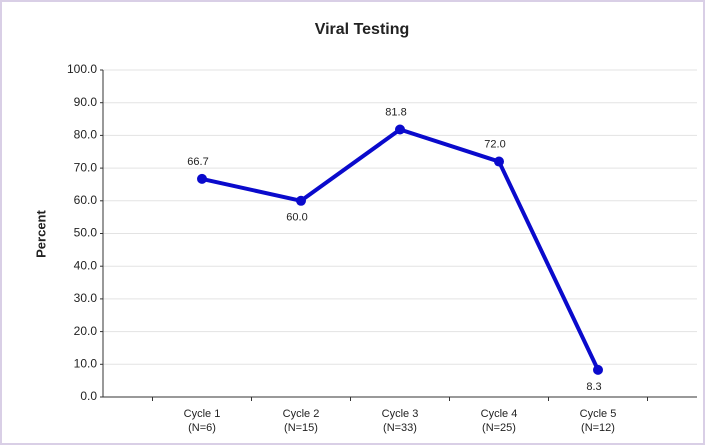 Image resolution: width=709 pixels, height=446 pixels. What do you see at coordinates (202, 414) in the screenshot?
I see `x-tick-label: Cycle 1` at bounding box center [202, 414].